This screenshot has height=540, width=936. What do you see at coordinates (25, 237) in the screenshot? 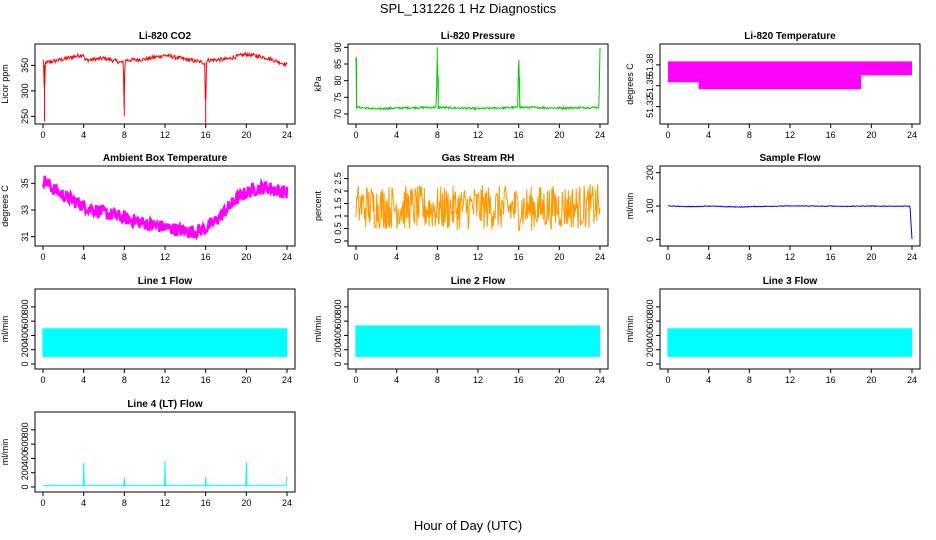
I see `y-tick-label: 31` at bounding box center [25, 237].